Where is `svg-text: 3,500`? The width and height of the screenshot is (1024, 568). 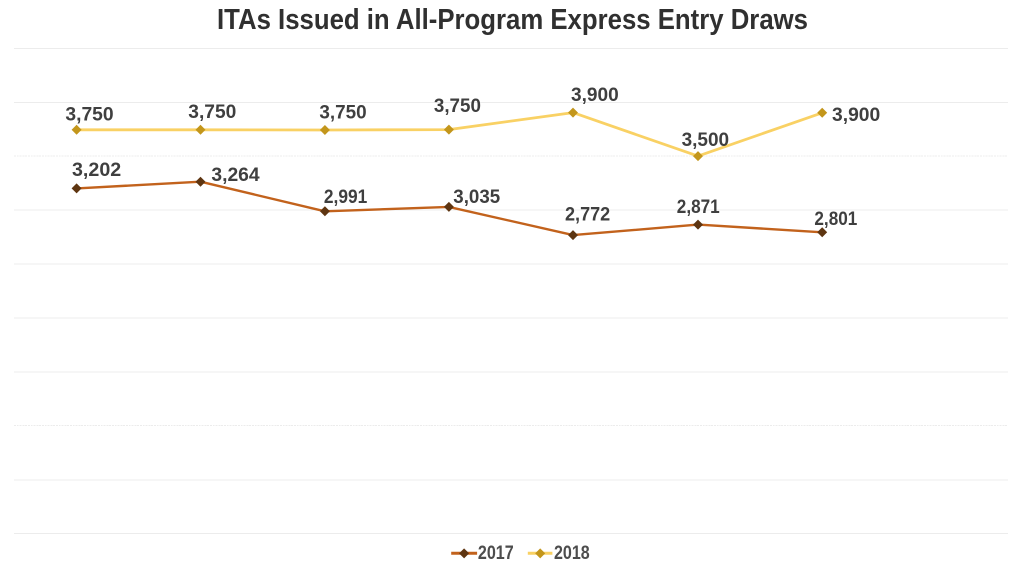
svg-text: 3,500 is located at coordinates (706, 140).